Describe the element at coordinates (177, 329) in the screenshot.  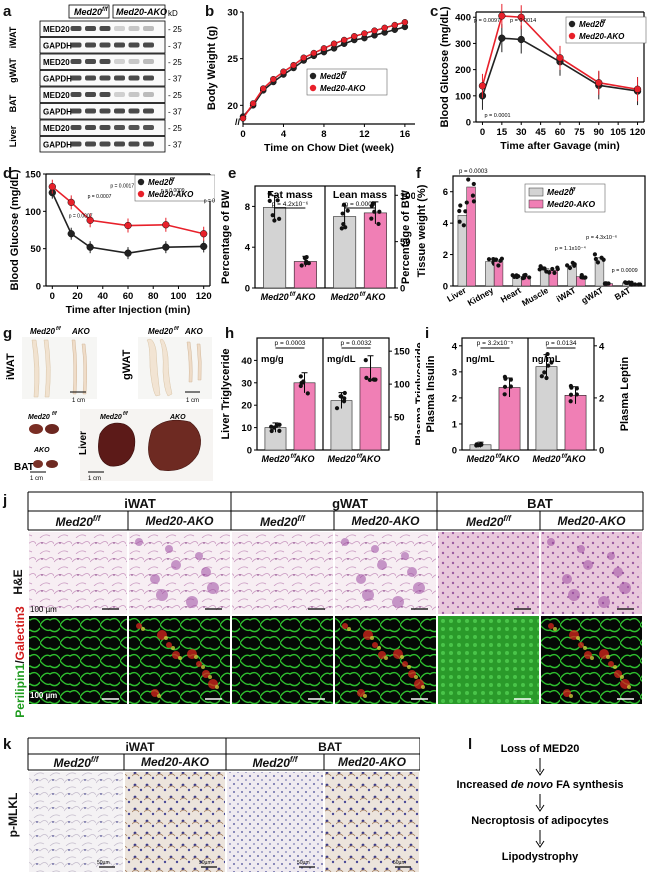
I see `photo-ctrl-2-sup: f/f` at that location.